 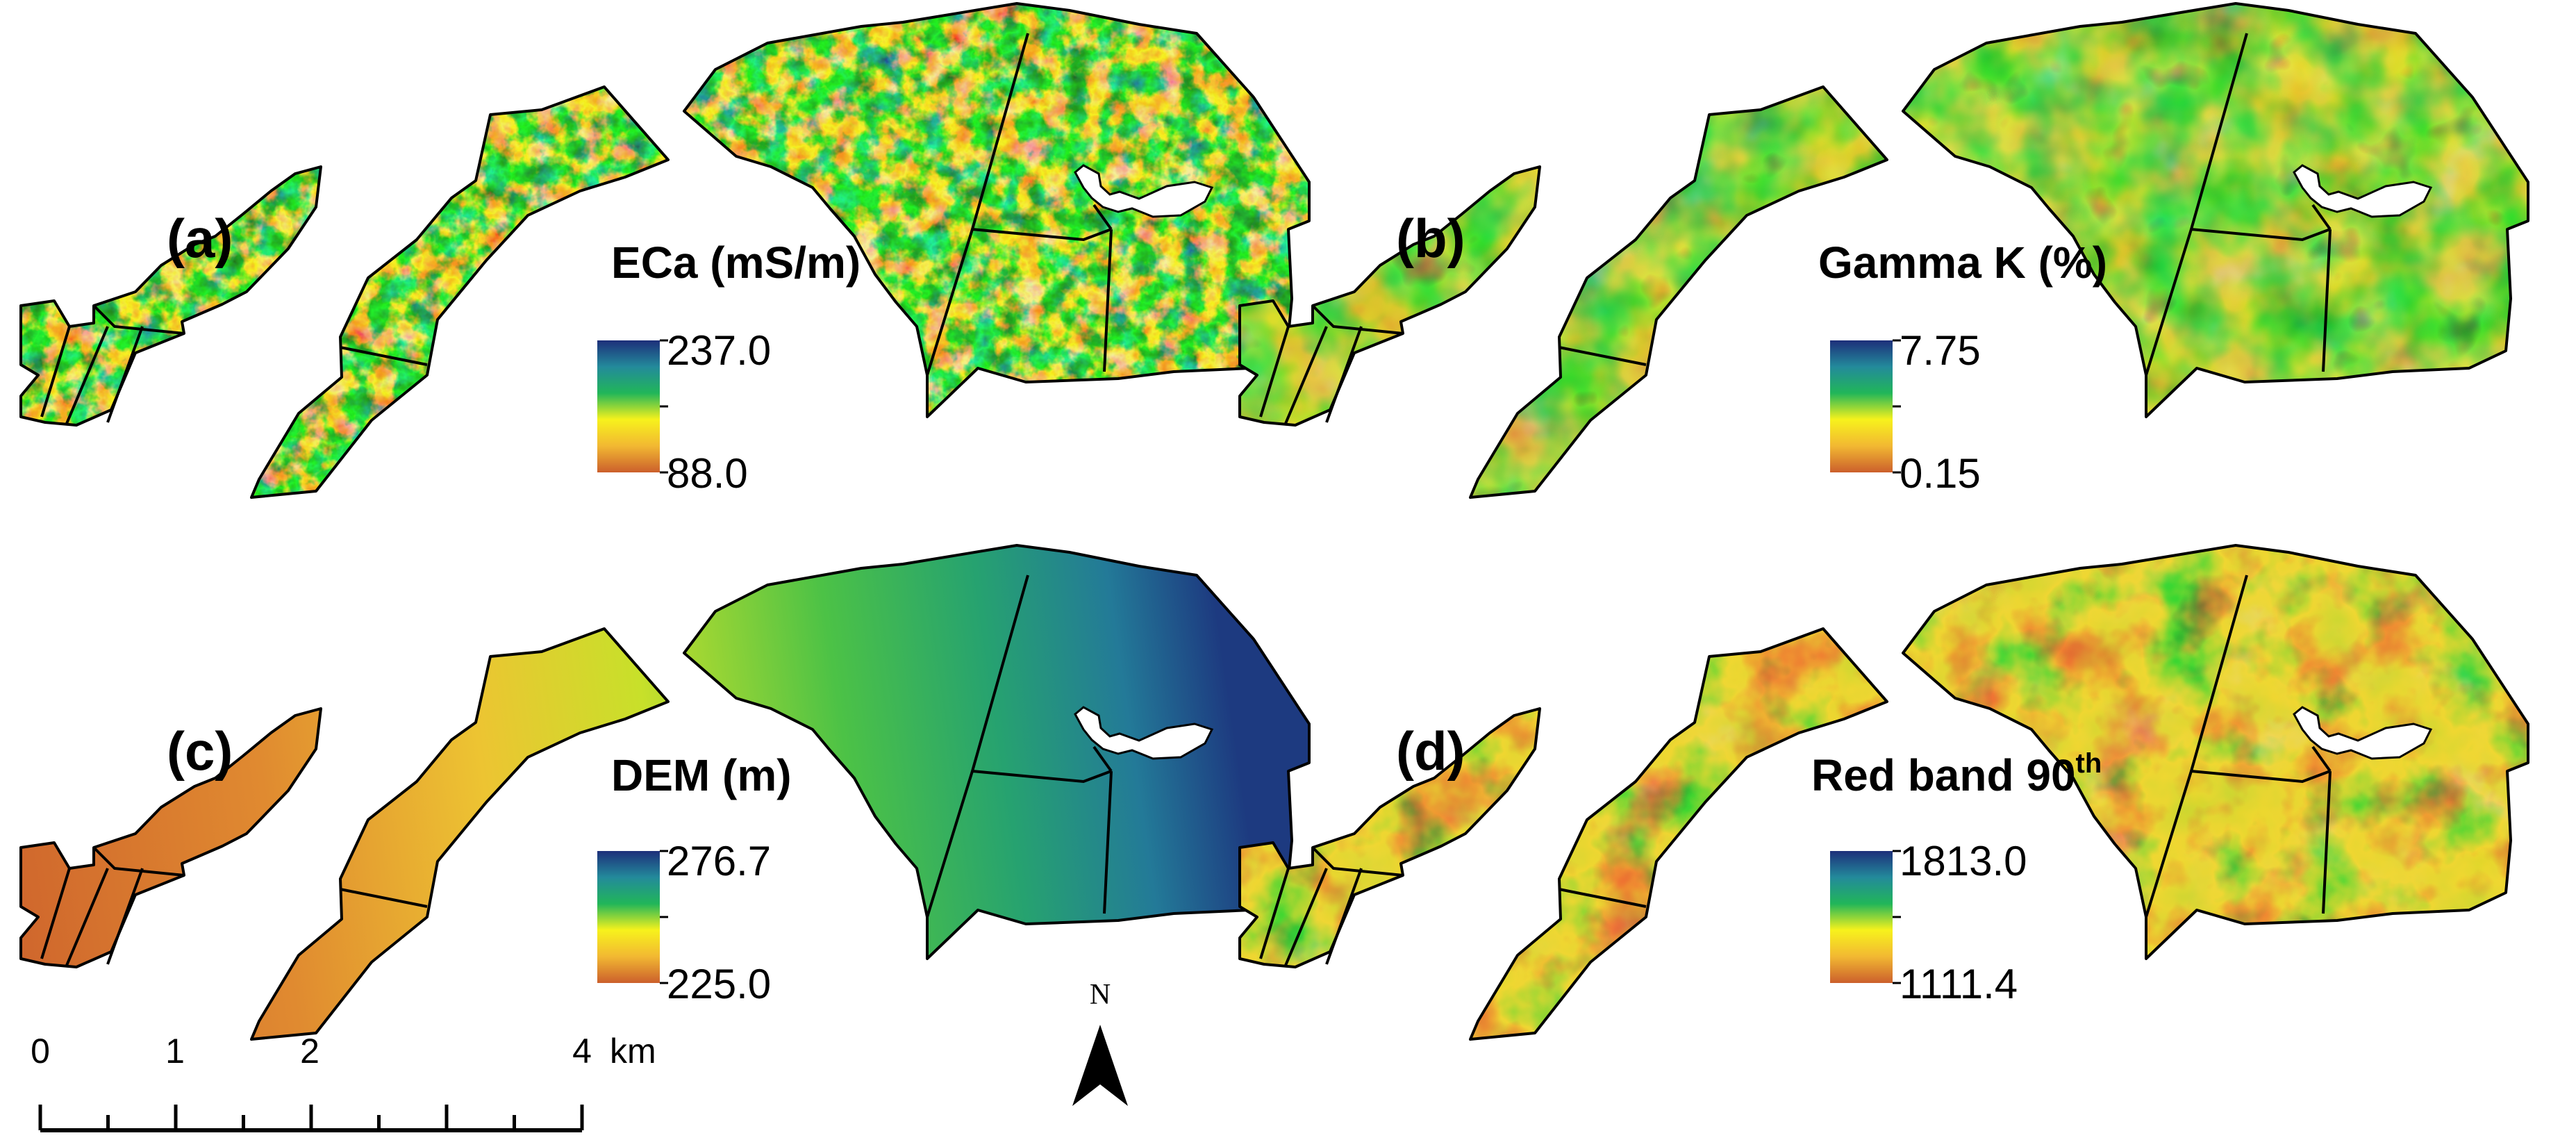 I want to click on legend-min-c: 225.0, so click(x=719, y=984).